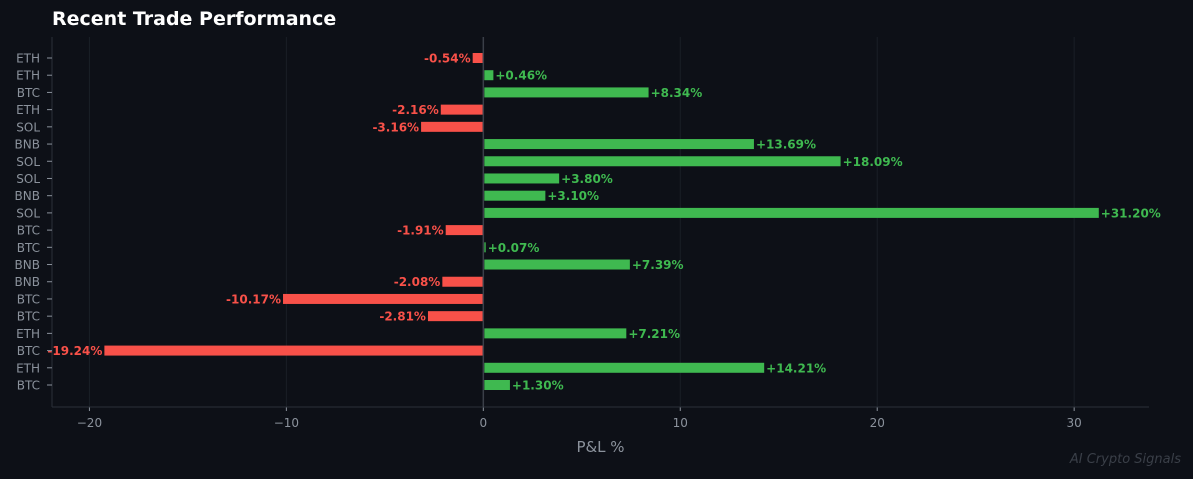  What do you see at coordinates (74, 351) in the screenshot?
I see `bar-data-label: -19.24%` at bounding box center [74, 351].